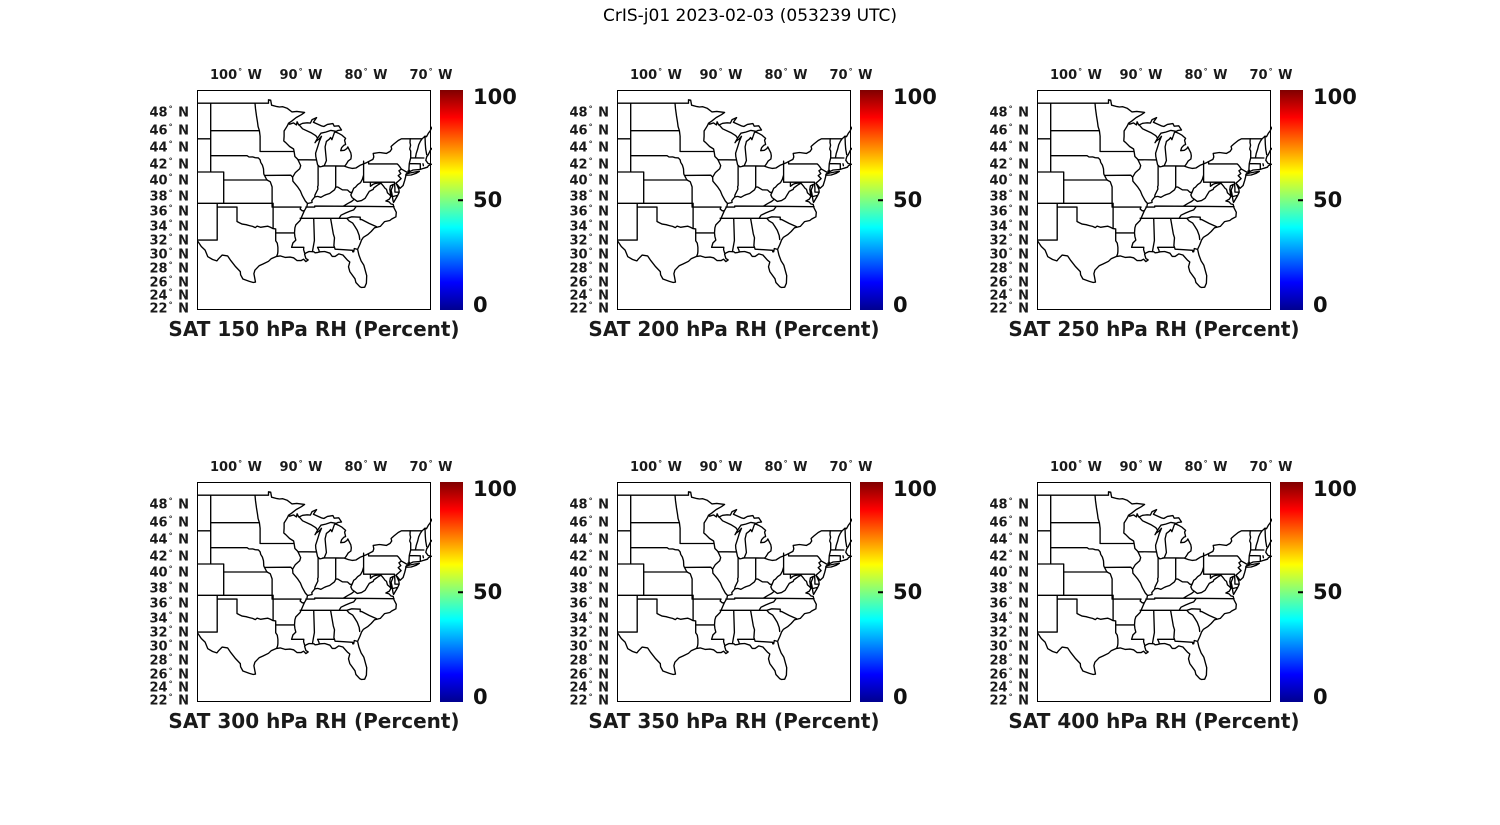  I want to click on map-frame, so click(1154, 200).